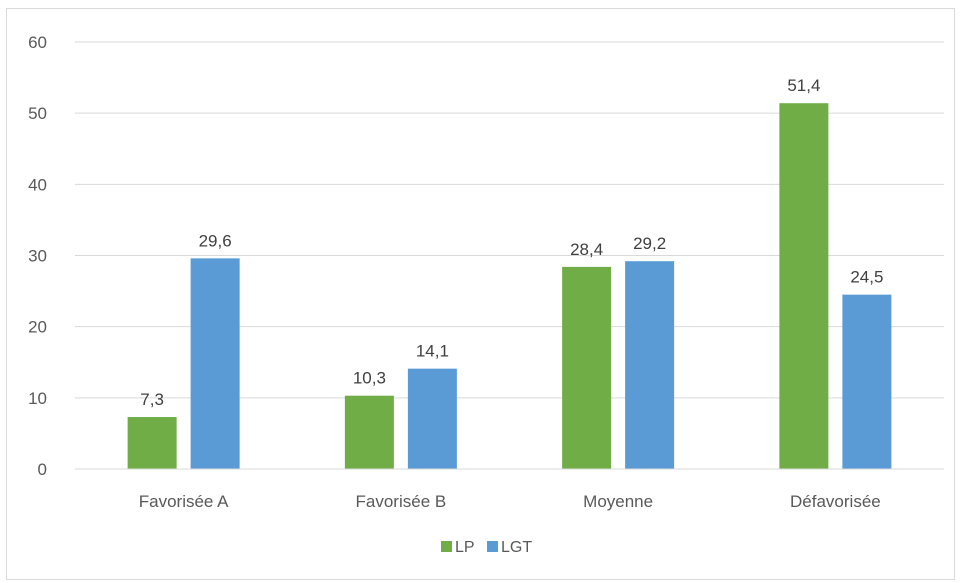 This screenshot has width=960, height=583. What do you see at coordinates (215, 240) in the screenshot?
I see `data-label: 29,6` at bounding box center [215, 240].